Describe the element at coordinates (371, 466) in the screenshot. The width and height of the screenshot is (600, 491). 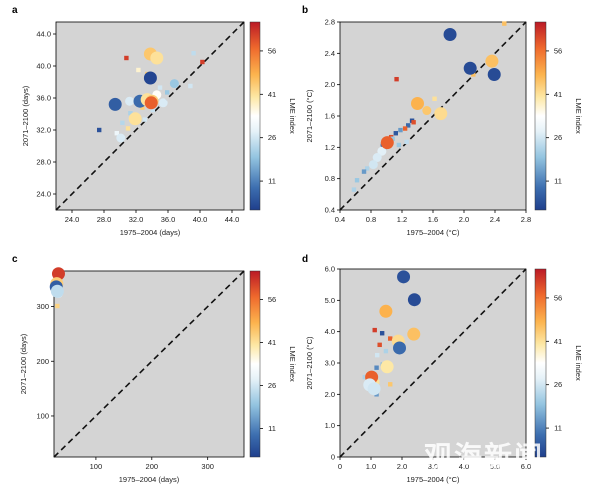
I see `x-tick-label: 1.0` at that location.